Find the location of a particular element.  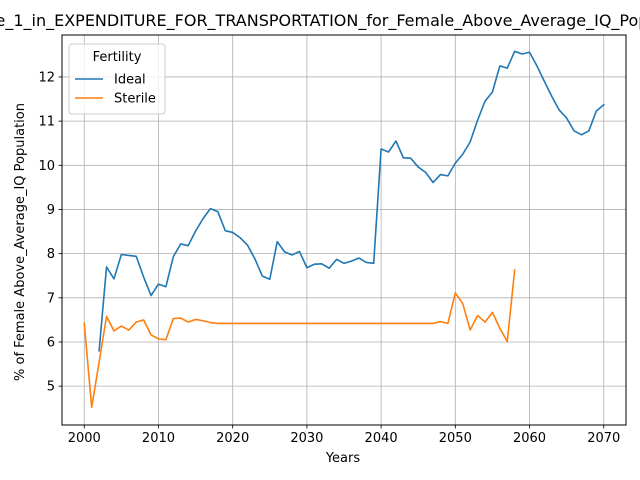

y-tick-label: 5 is located at coordinates (51, 387).